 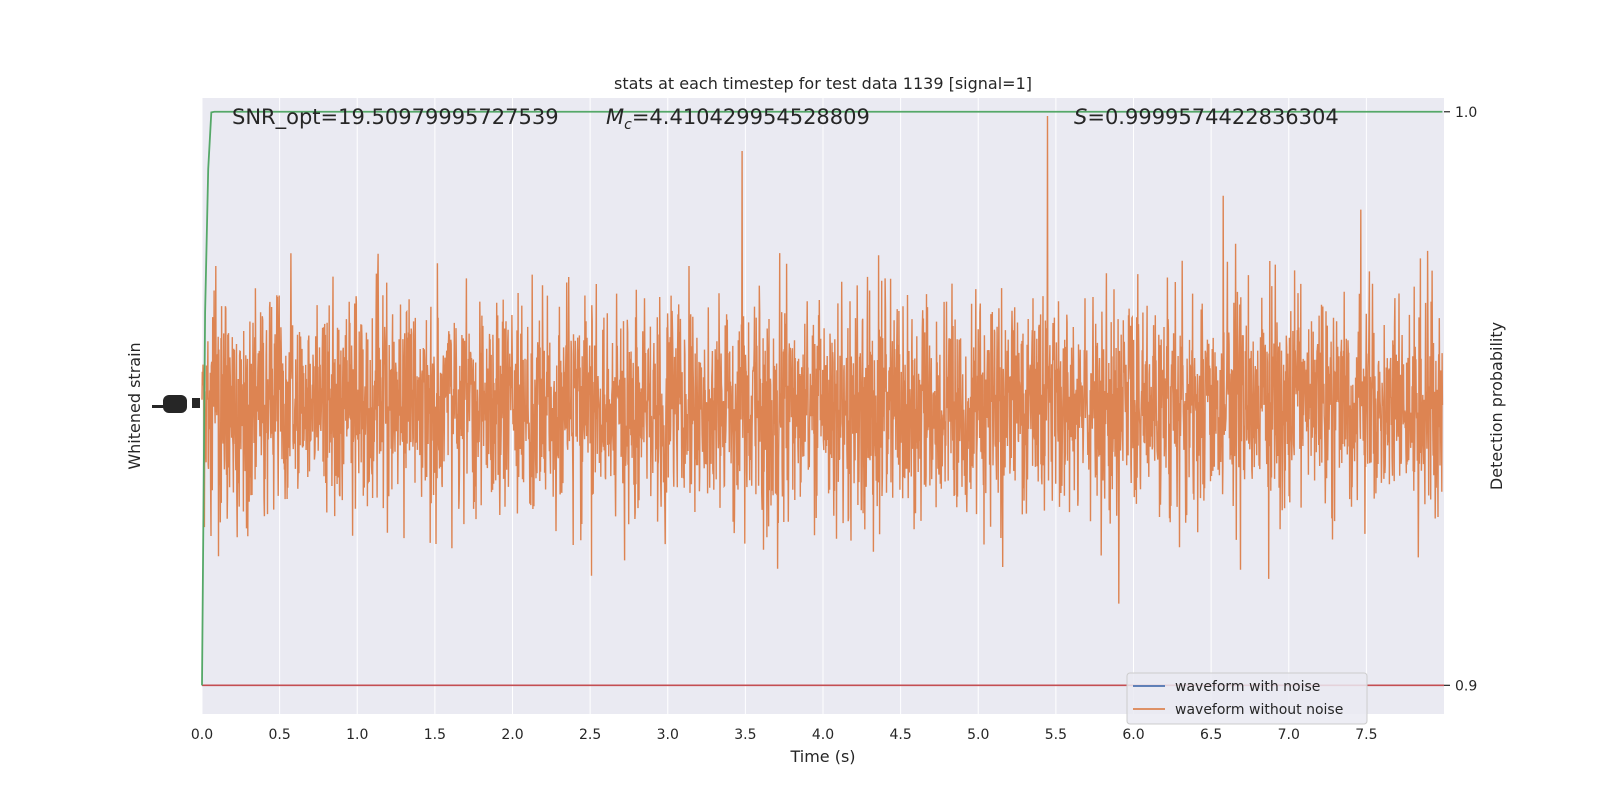 I want to click on legend-label-with-noise: waveform with noise, so click(x=1247, y=687).